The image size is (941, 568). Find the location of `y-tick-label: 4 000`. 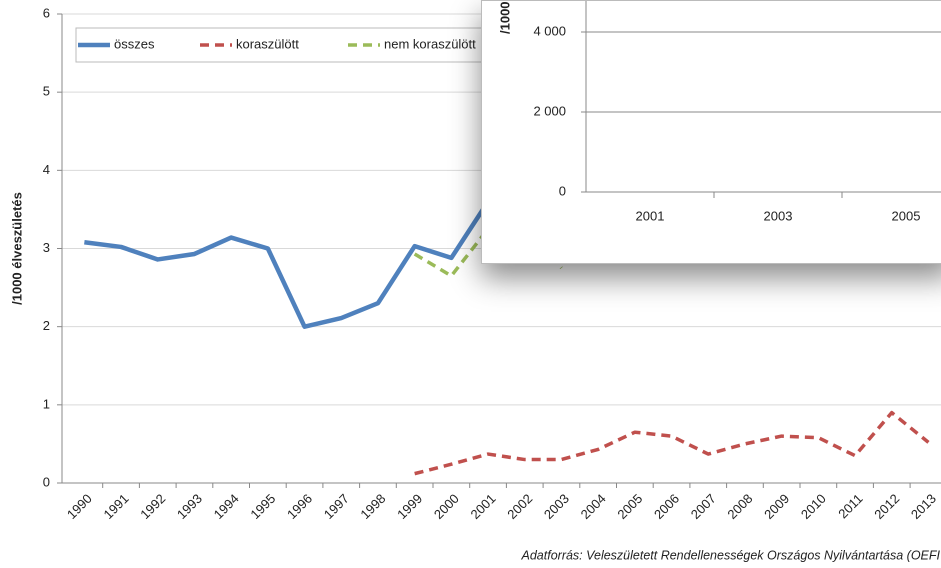

y-tick-label: 4 000 is located at coordinates (549, 30).